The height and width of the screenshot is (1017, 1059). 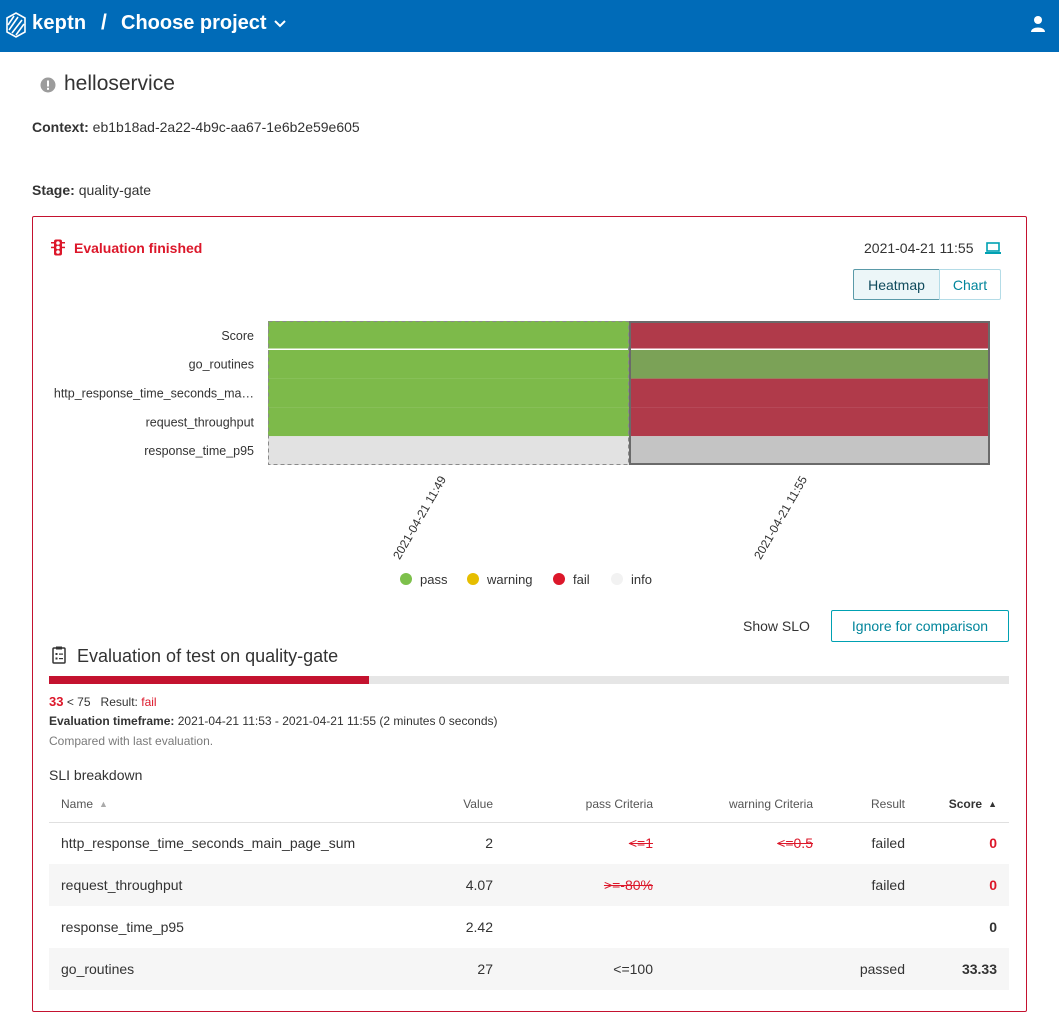 I want to click on legend-dot-info, so click(x=617, y=579).